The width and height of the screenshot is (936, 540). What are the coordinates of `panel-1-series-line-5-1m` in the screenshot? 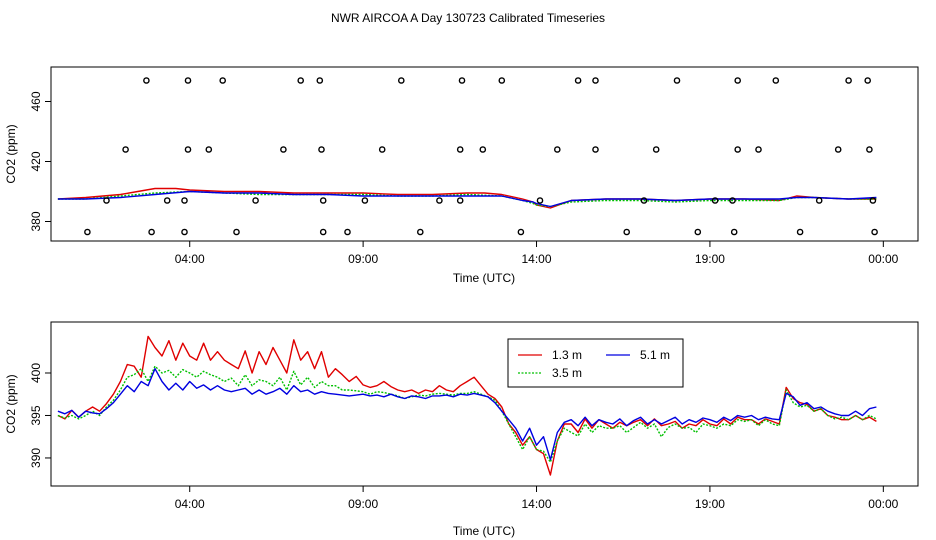 It's located at (467, 199).